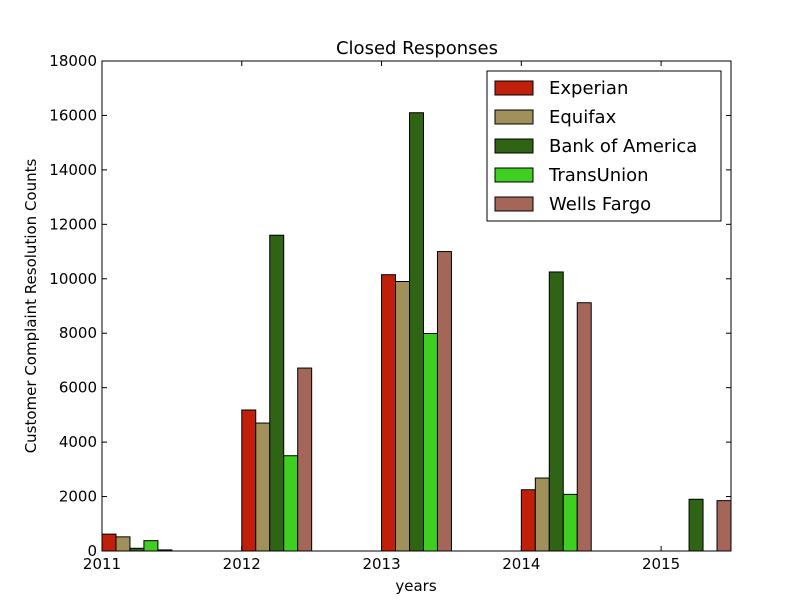  I want to click on legend-swatch-wells-fargo, so click(514, 204).